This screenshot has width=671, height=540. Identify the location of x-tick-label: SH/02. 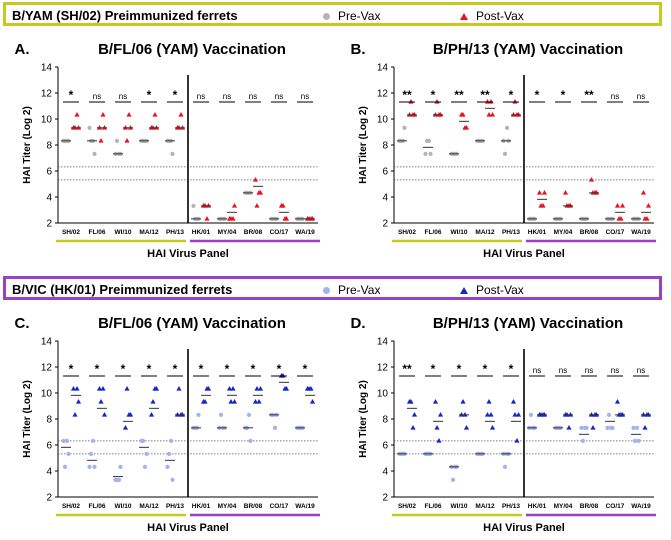
(407, 232).